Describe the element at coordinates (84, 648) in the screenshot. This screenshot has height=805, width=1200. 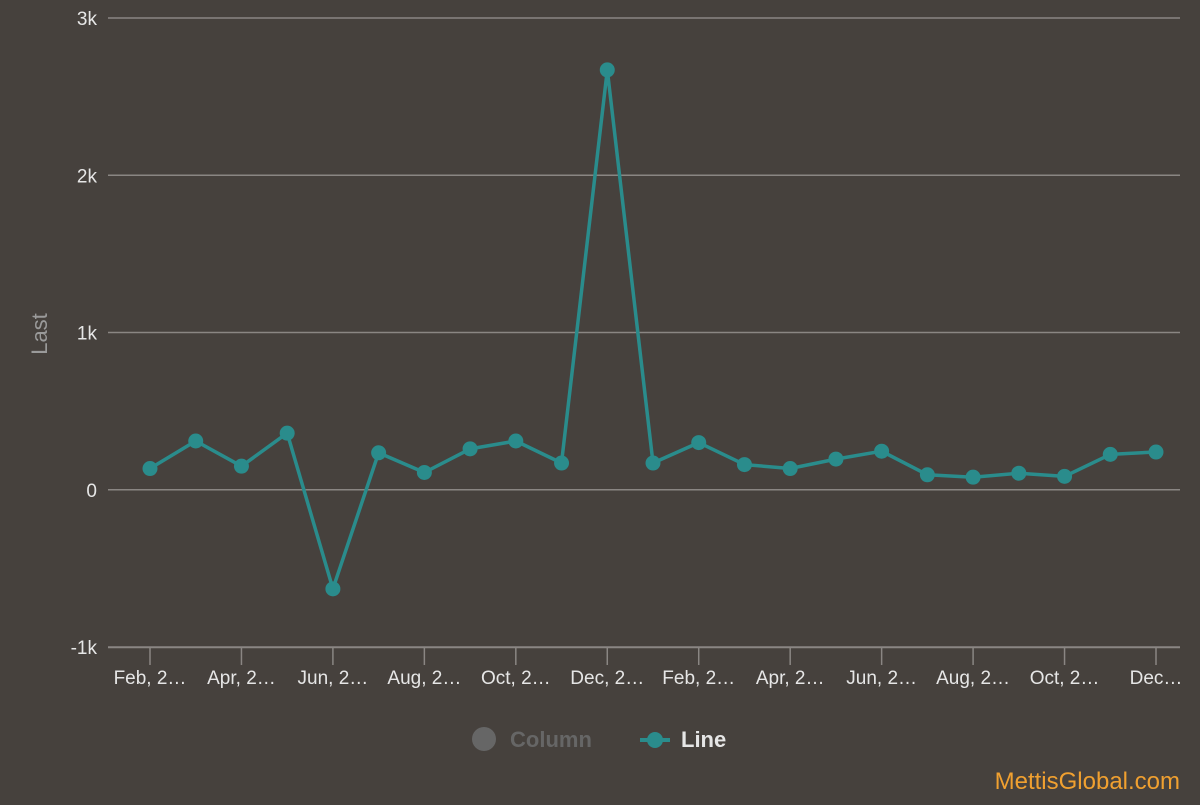
I see `y-tick-label-0: -1k` at that location.